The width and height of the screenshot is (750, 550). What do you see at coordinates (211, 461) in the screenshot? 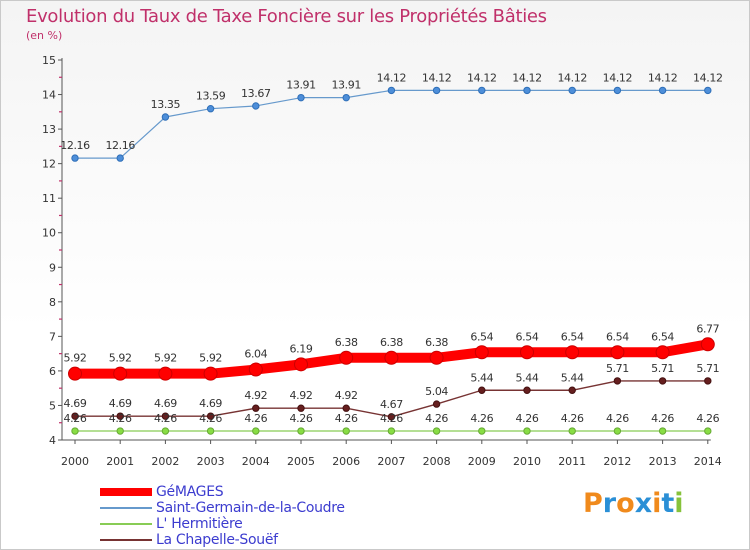
I see `x-tick-label: 2003` at bounding box center [211, 461].